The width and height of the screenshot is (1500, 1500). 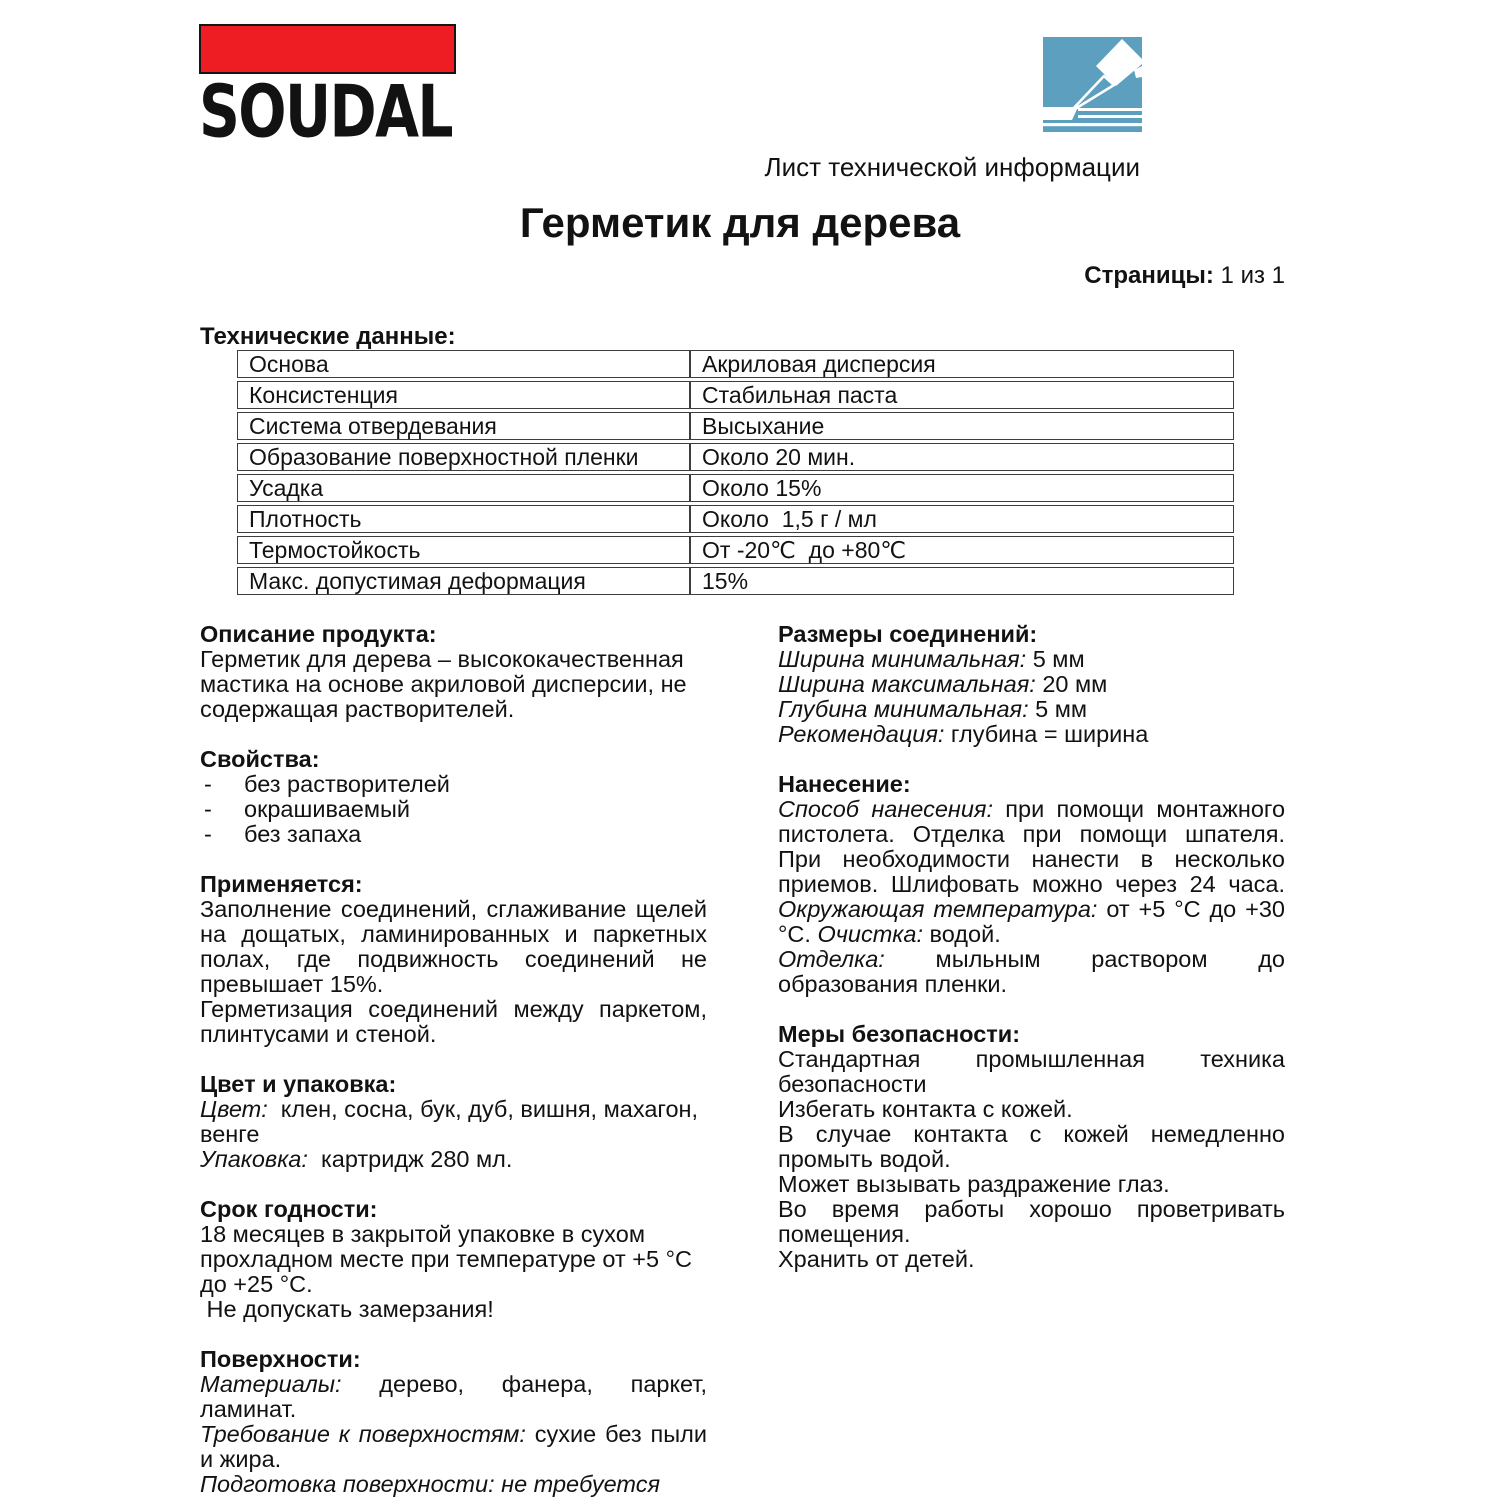 What do you see at coordinates (271, 1384) in the screenshot?
I see `text-run: Материалы:` at bounding box center [271, 1384].